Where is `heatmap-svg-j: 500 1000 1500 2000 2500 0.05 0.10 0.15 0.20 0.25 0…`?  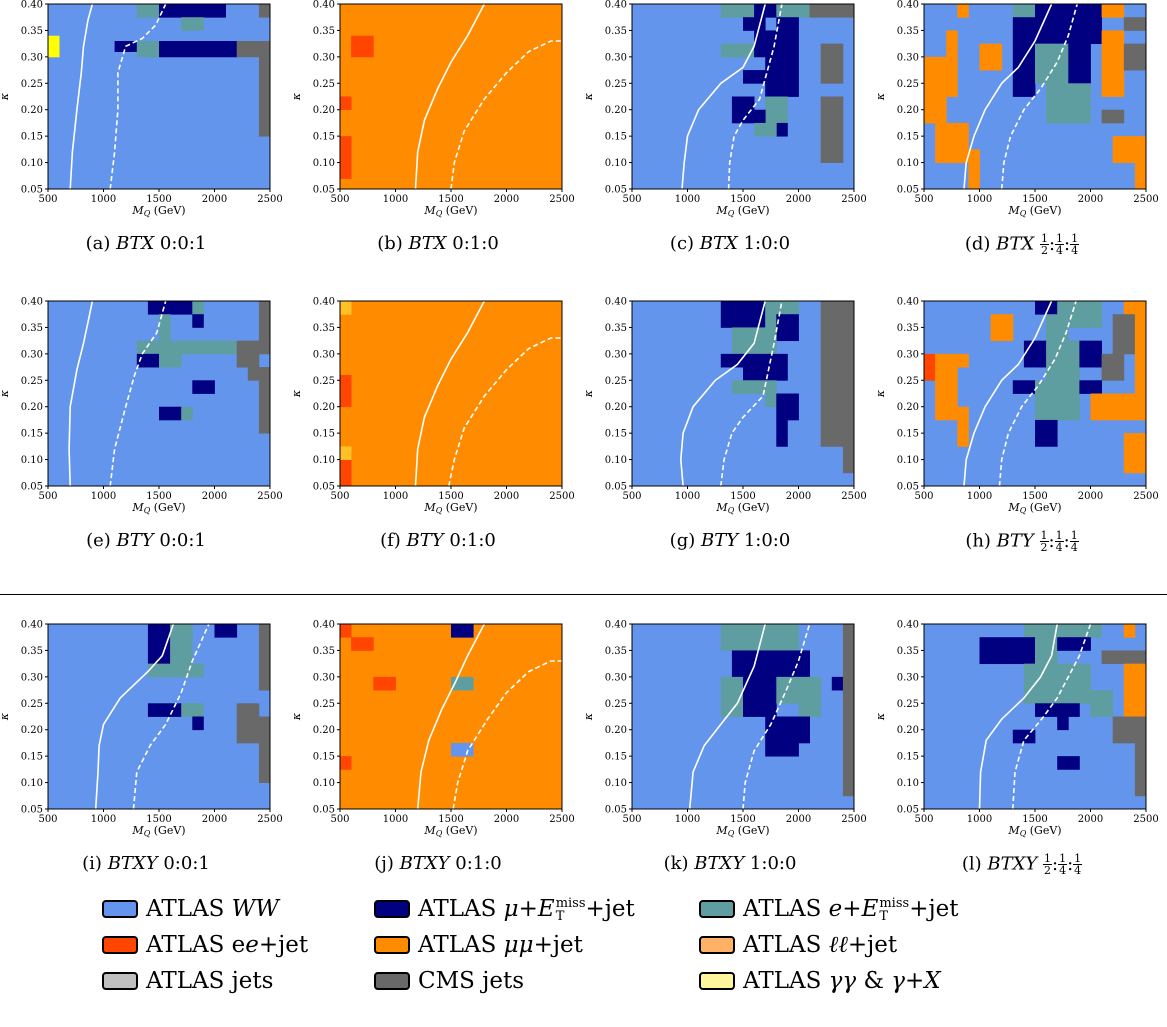 heatmap-svg-j: 500 1000 1500 2000 2500 0.05 0.10 0.15 0.20 0.25 0… is located at coordinates (432, 729).